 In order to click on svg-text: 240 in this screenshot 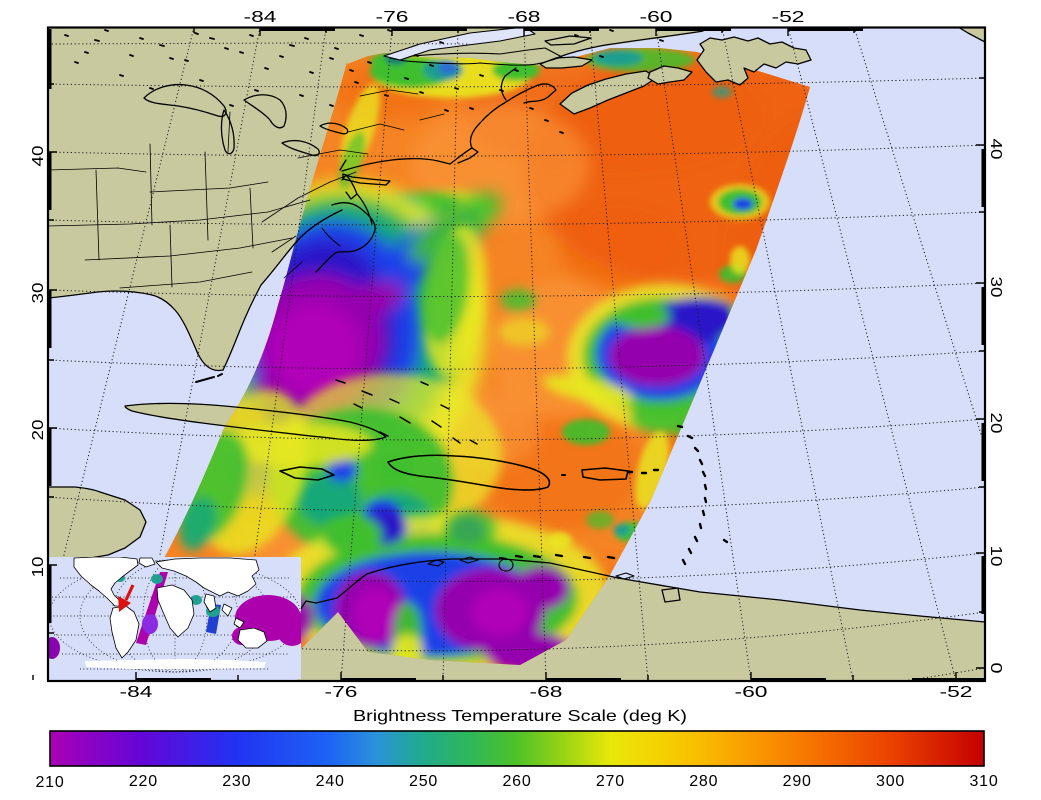, I will do `click(330, 781)`.